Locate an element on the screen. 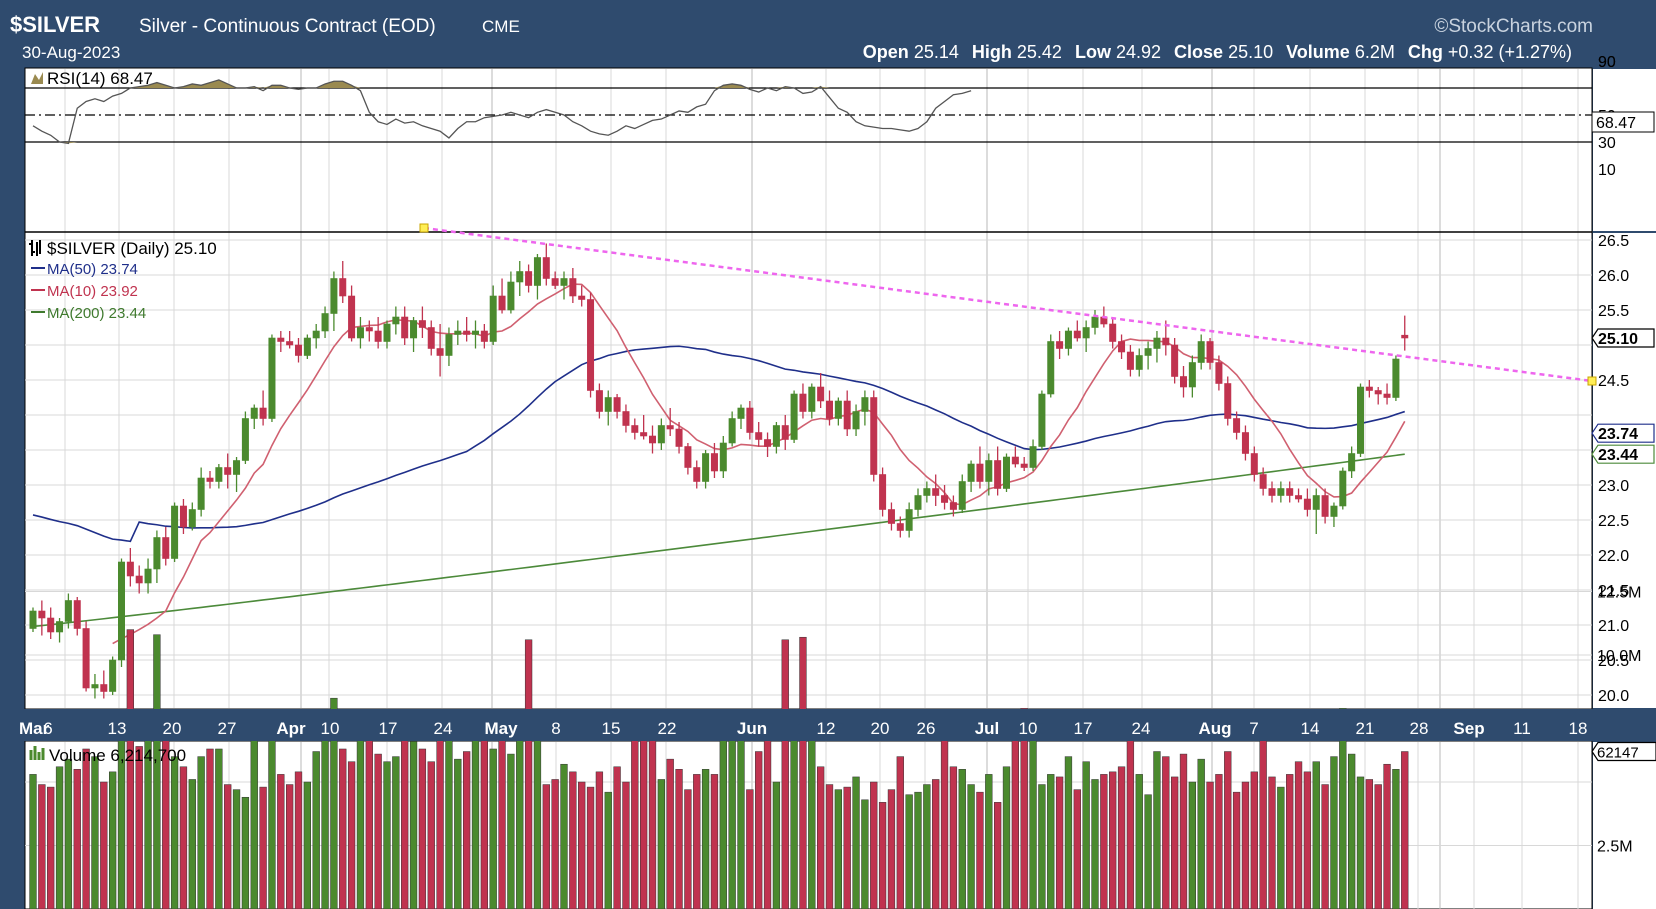 The width and height of the screenshot is (1656, 909). ma200-value-tag-box is located at coordinates (1623, 454).